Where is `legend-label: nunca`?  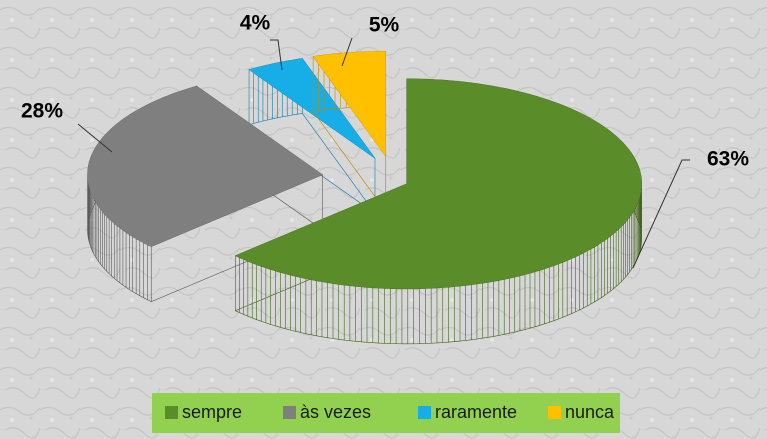
legend-label: nunca is located at coordinates (590, 412).